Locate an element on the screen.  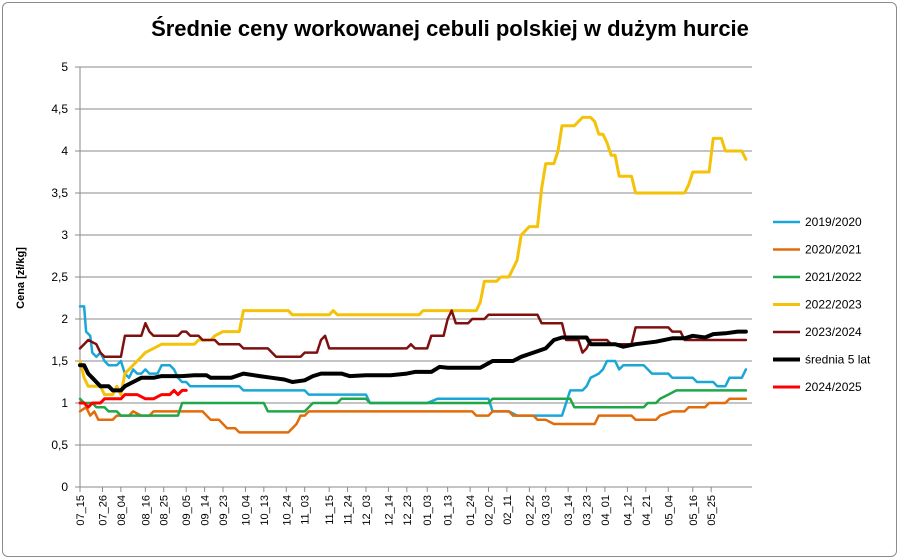
x-tick-label: 11_03 is located at coordinates (306, 510).